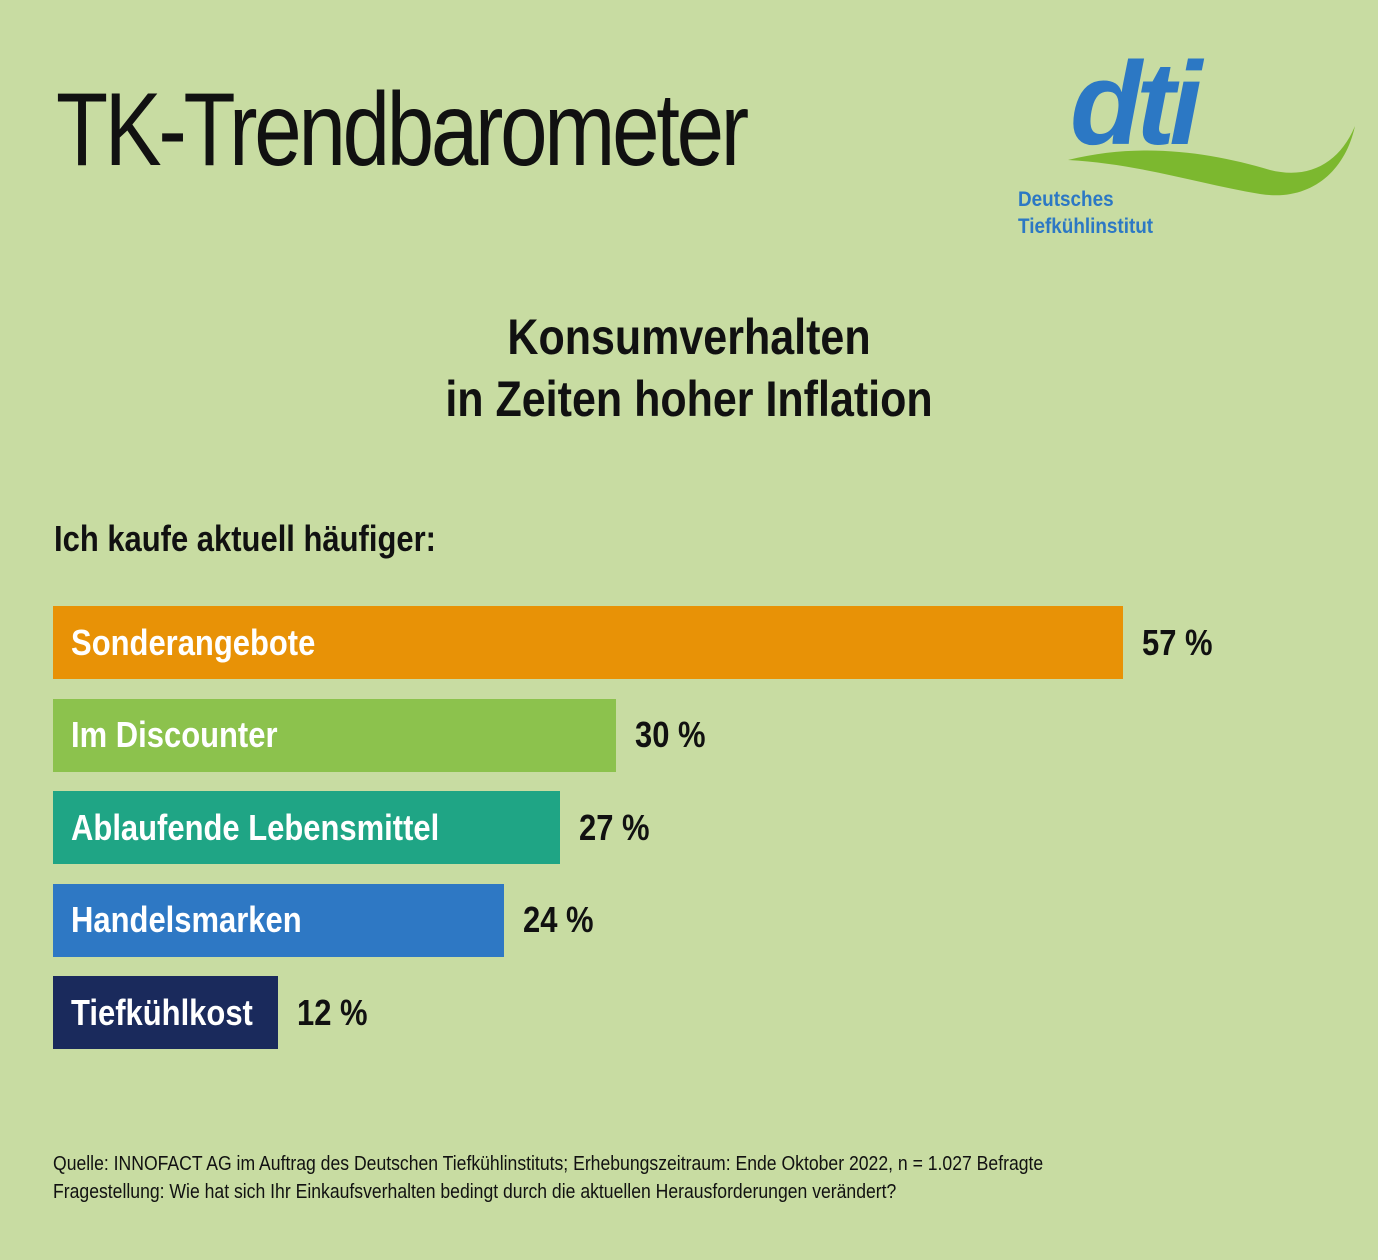  Describe the element at coordinates (1137, 111) in the screenshot. I see `logo-wordmark: dti` at that location.